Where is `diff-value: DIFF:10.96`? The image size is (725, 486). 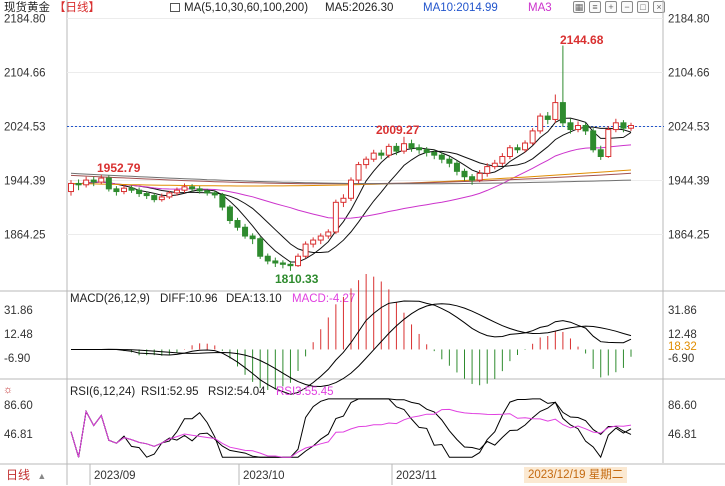
diff-value: DIFF:10.96 is located at coordinates (189, 299).